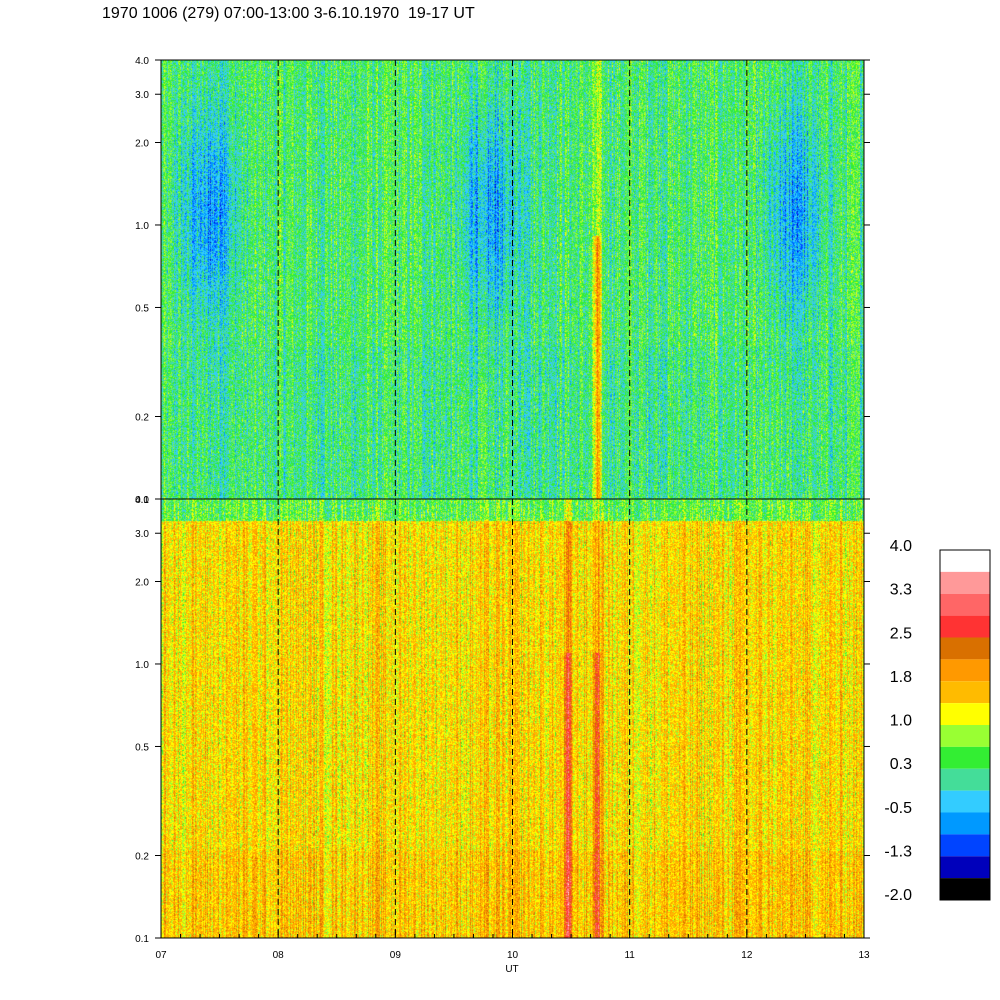 The width and height of the screenshot is (1000, 1000). Describe the element at coordinates (901, 546) in the screenshot. I see `colorbar-label: 4.0` at that location.